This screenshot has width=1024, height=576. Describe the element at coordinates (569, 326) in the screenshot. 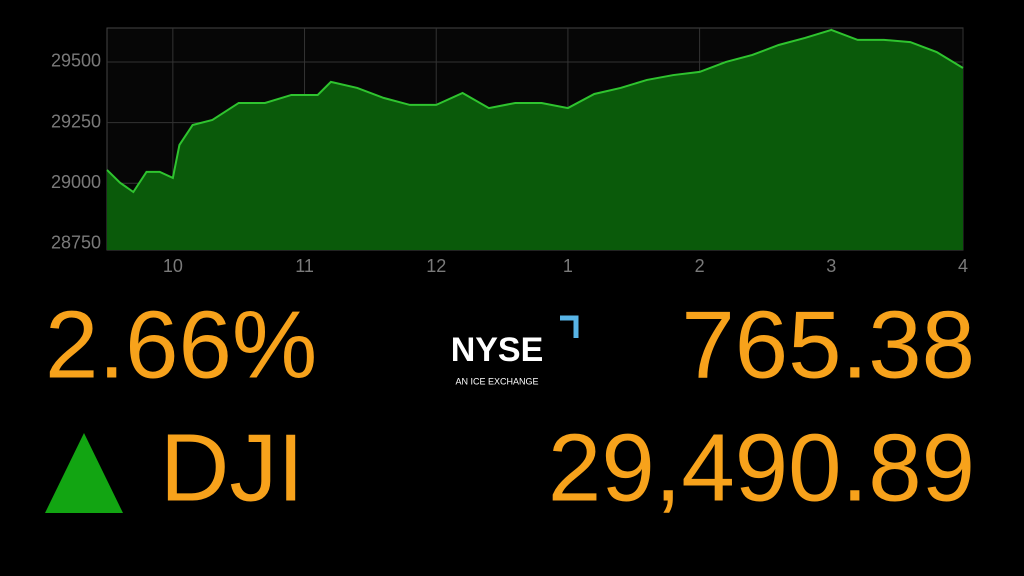

I see `logo-bracket` at that location.